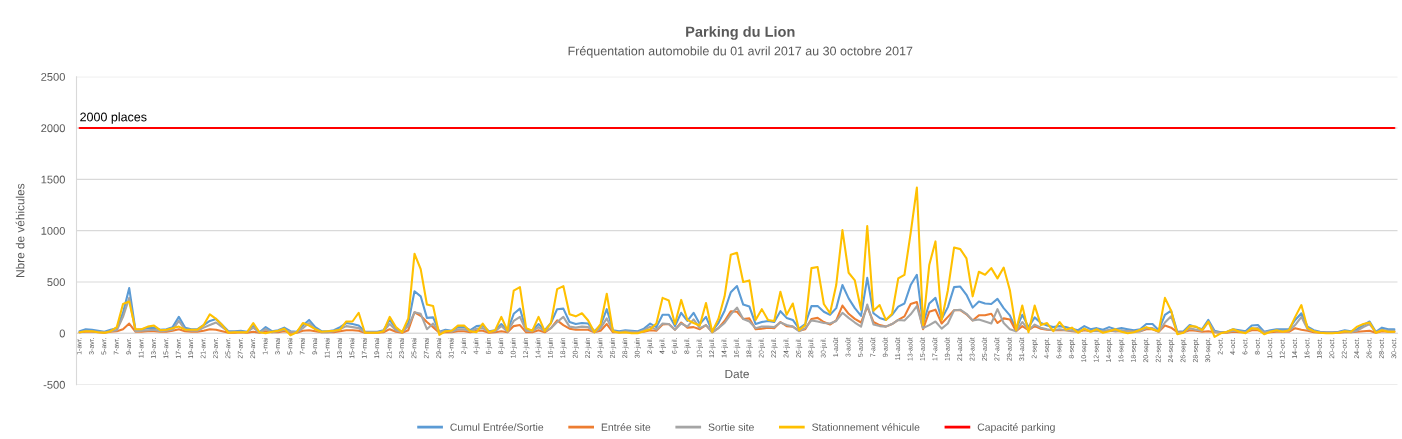  What do you see at coordinates (626, 427) in the screenshot?
I see `legend-label: Entrée site` at bounding box center [626, 427].